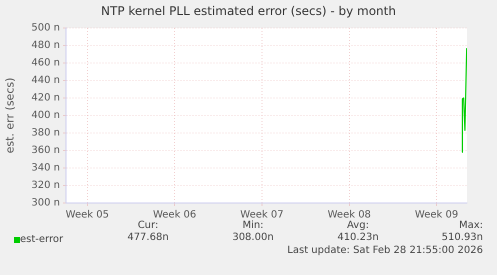 The width and height of the screenshot is (497, 275). I want to click on text: 308.00n, so click(253, 237).